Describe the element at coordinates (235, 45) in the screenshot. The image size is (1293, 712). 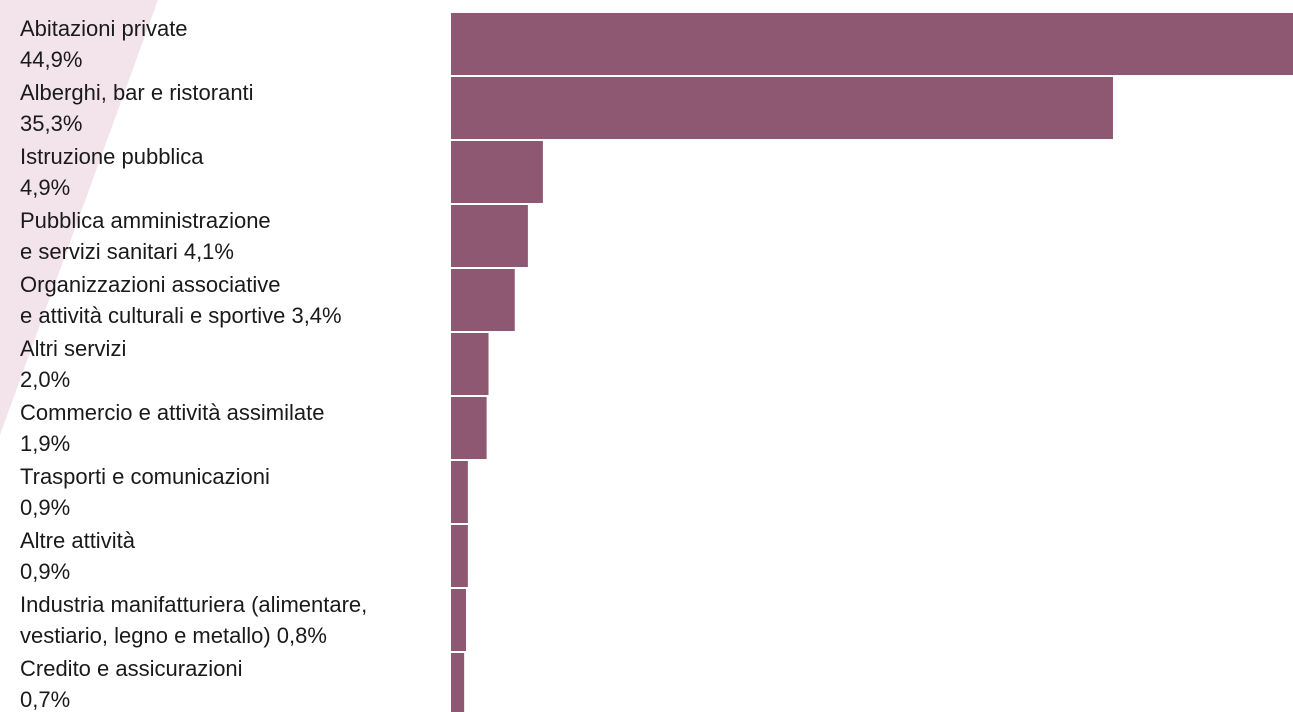
I see `category-label-1: Abitazioni private 44,9%` at that location.